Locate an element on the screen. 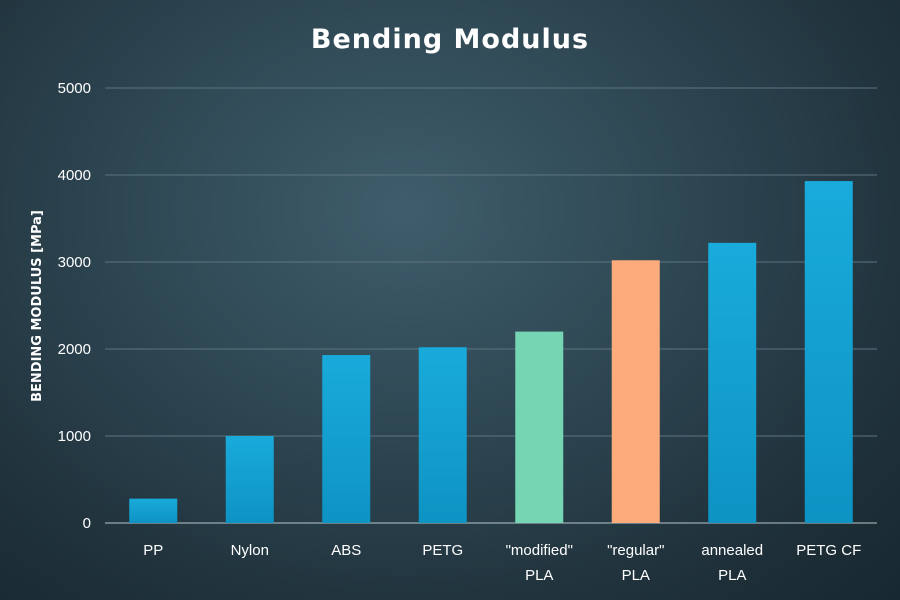 The width and height of the screenshot is (900, 600). x-tick-label: "modified" PLA is located at coordinates (539, 563).